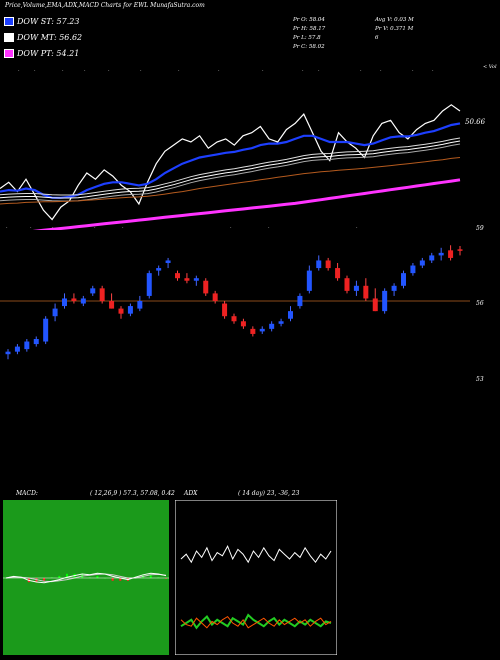  What do you see at coordinates (27, 493) in the screenshot?
I see `macd-title: MACD:` at bounding box center [27, 493].